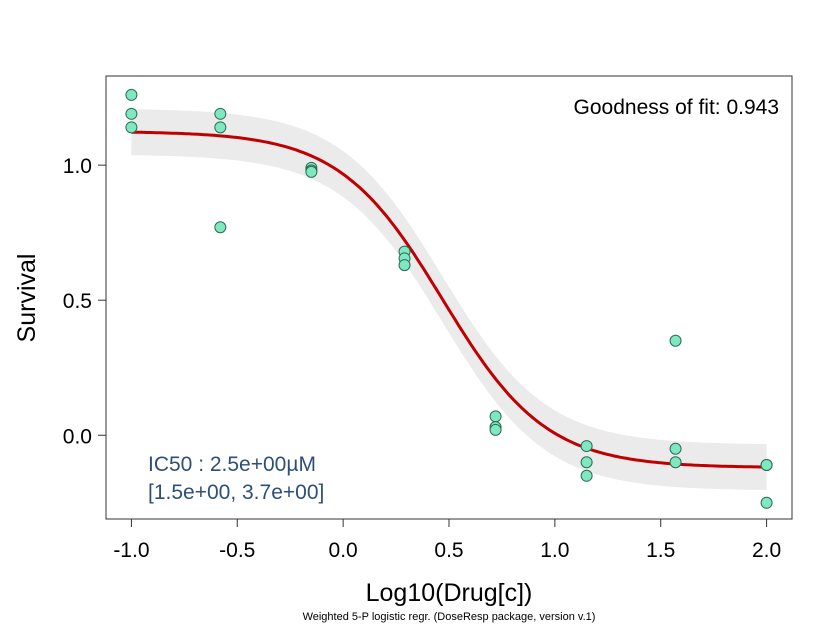 The width and height of the screenshot is (829, 644). Describe the element at coordinates (236, 492) in the screenshot. I see `ic50-confidence-interval: [1.5e+00, 3.7e+00]` at that location.